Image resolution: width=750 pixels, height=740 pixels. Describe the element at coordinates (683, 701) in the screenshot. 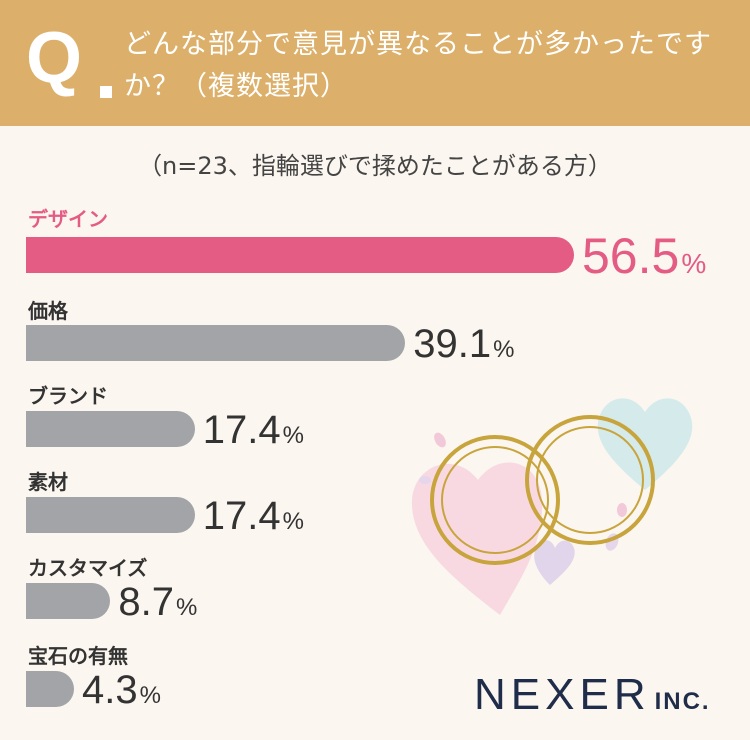

I see `logo-sub-text: INC.` at that location.